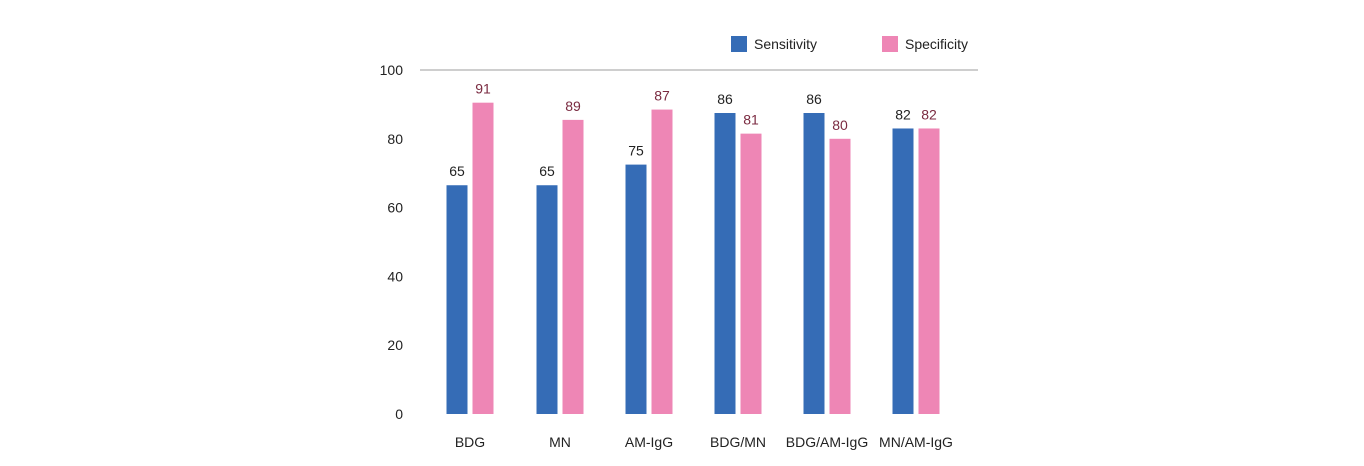 This screenshot has width=1364, height=466. Describe the element at coordinates (827, 442) in the screenshot. I see `x-category-label: BDG/AM-IgG` at that location.